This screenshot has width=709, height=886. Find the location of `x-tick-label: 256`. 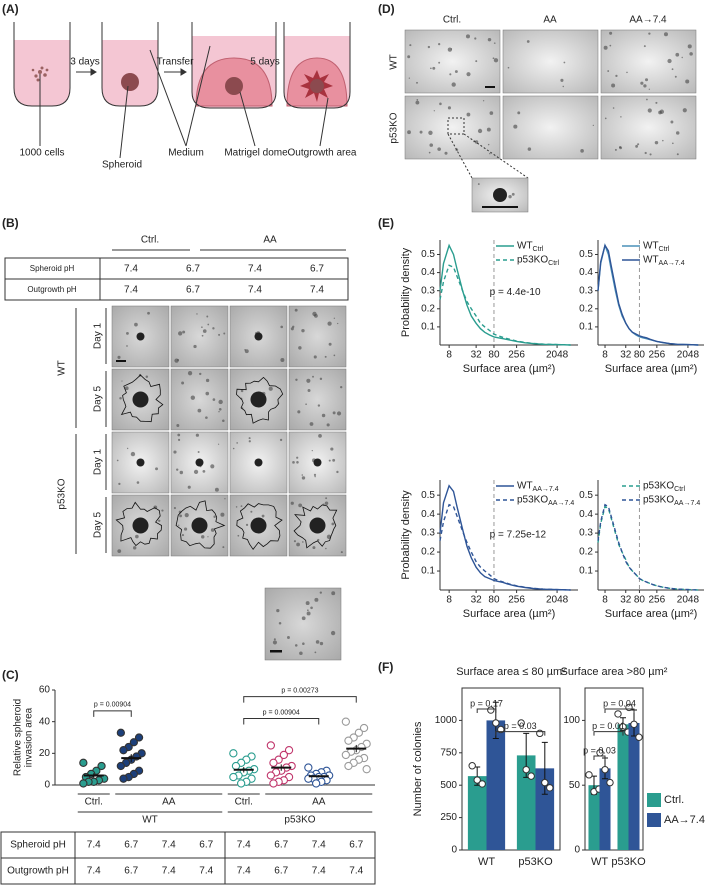

x-tick-label: 256 is located at coordinates (516, 600).